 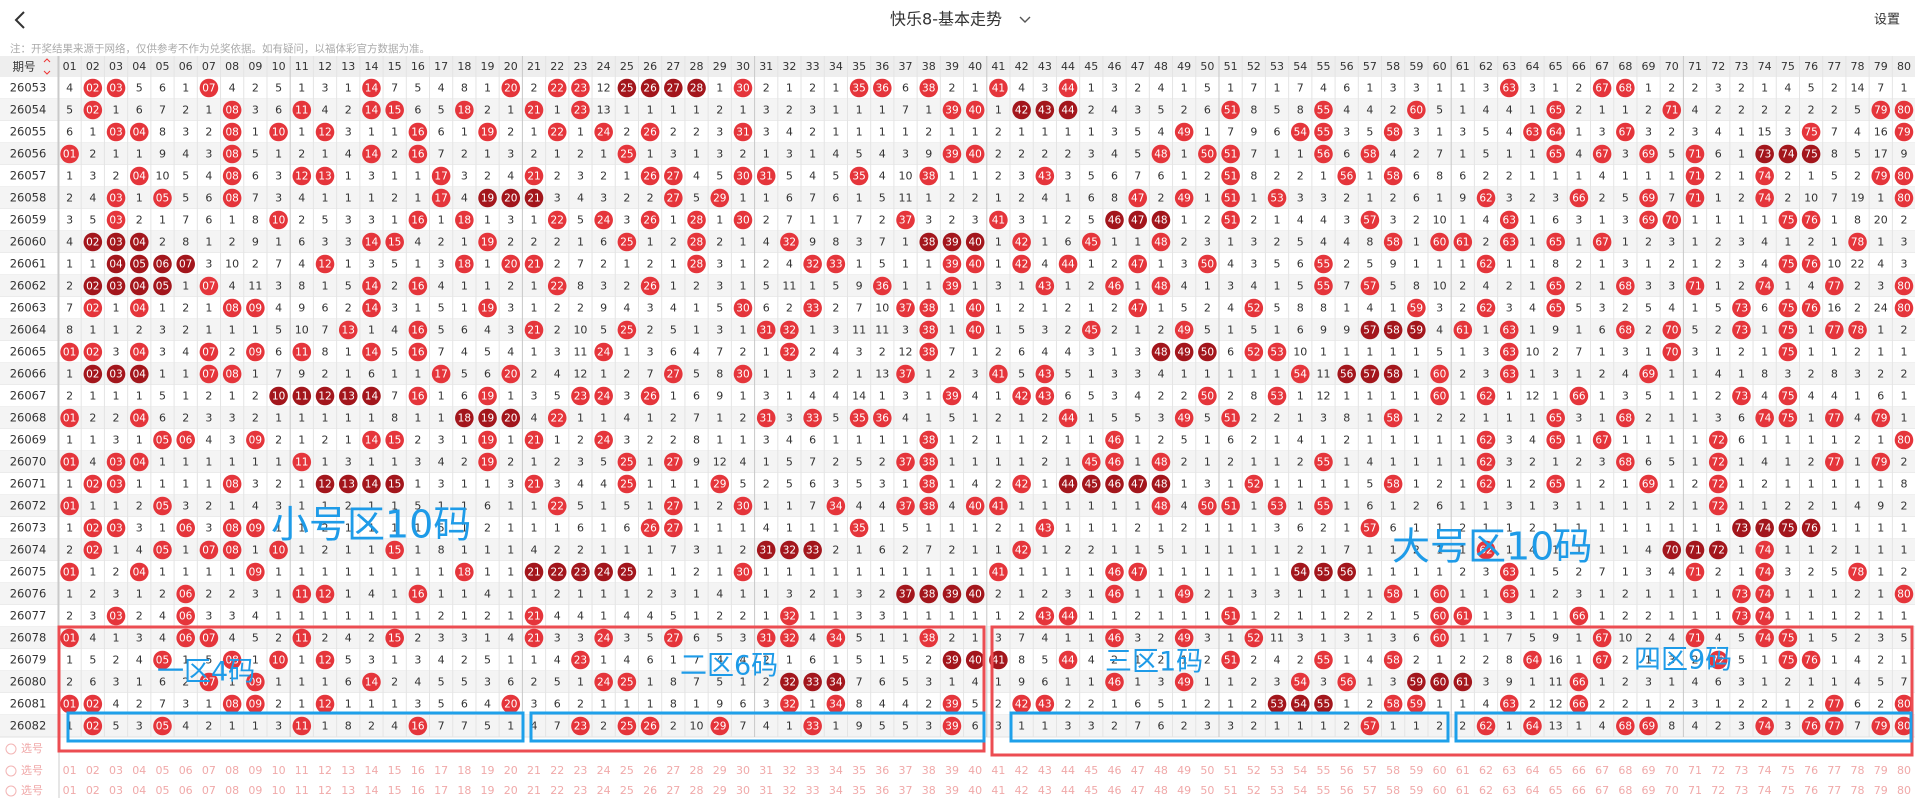 What do you see at coordinates (28, 374) in the screenshot?
I see `period: 26066` at bounding box center [28, 374].